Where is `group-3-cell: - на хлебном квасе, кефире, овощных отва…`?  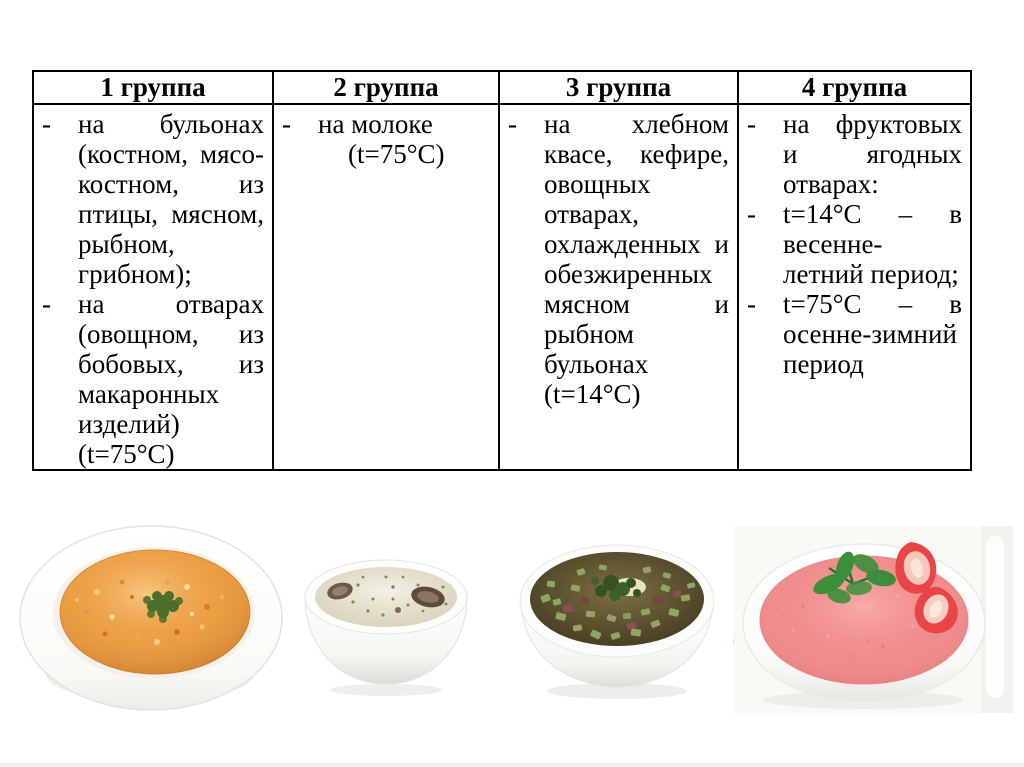 group-3-cell: - на хлебном квасе, кефире, овощных отва… is located at coordinates (618, 287).